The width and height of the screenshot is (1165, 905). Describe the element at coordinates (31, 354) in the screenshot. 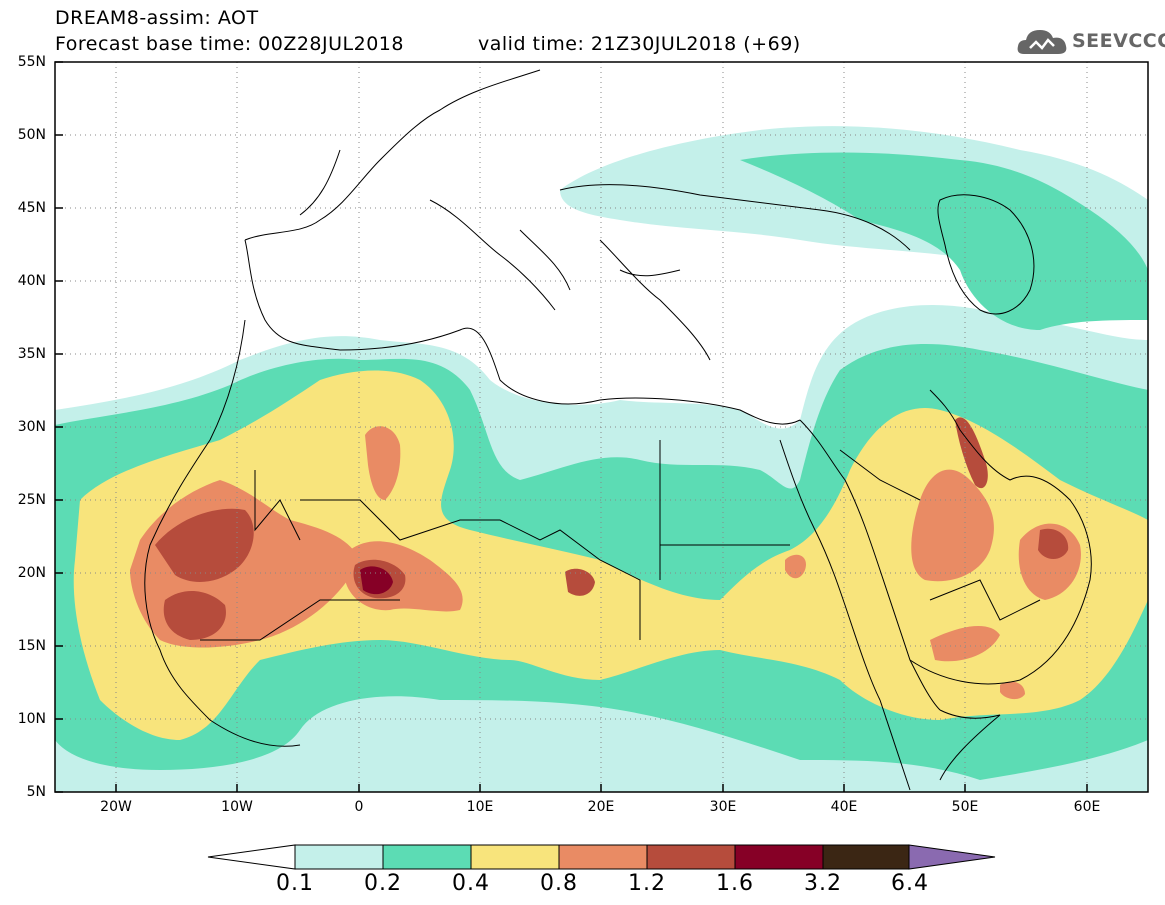

I see `lat-label-35n: 35N` at that location.